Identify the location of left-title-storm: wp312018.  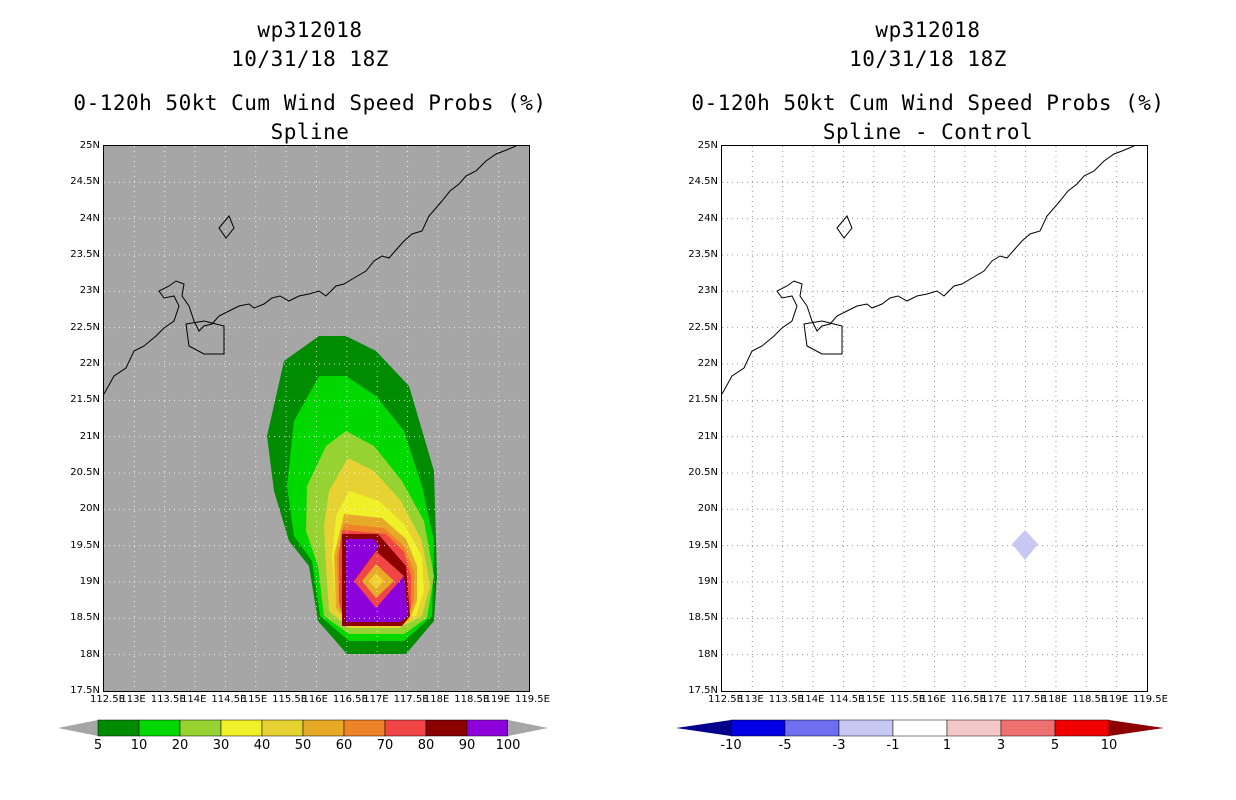
(310, 30).